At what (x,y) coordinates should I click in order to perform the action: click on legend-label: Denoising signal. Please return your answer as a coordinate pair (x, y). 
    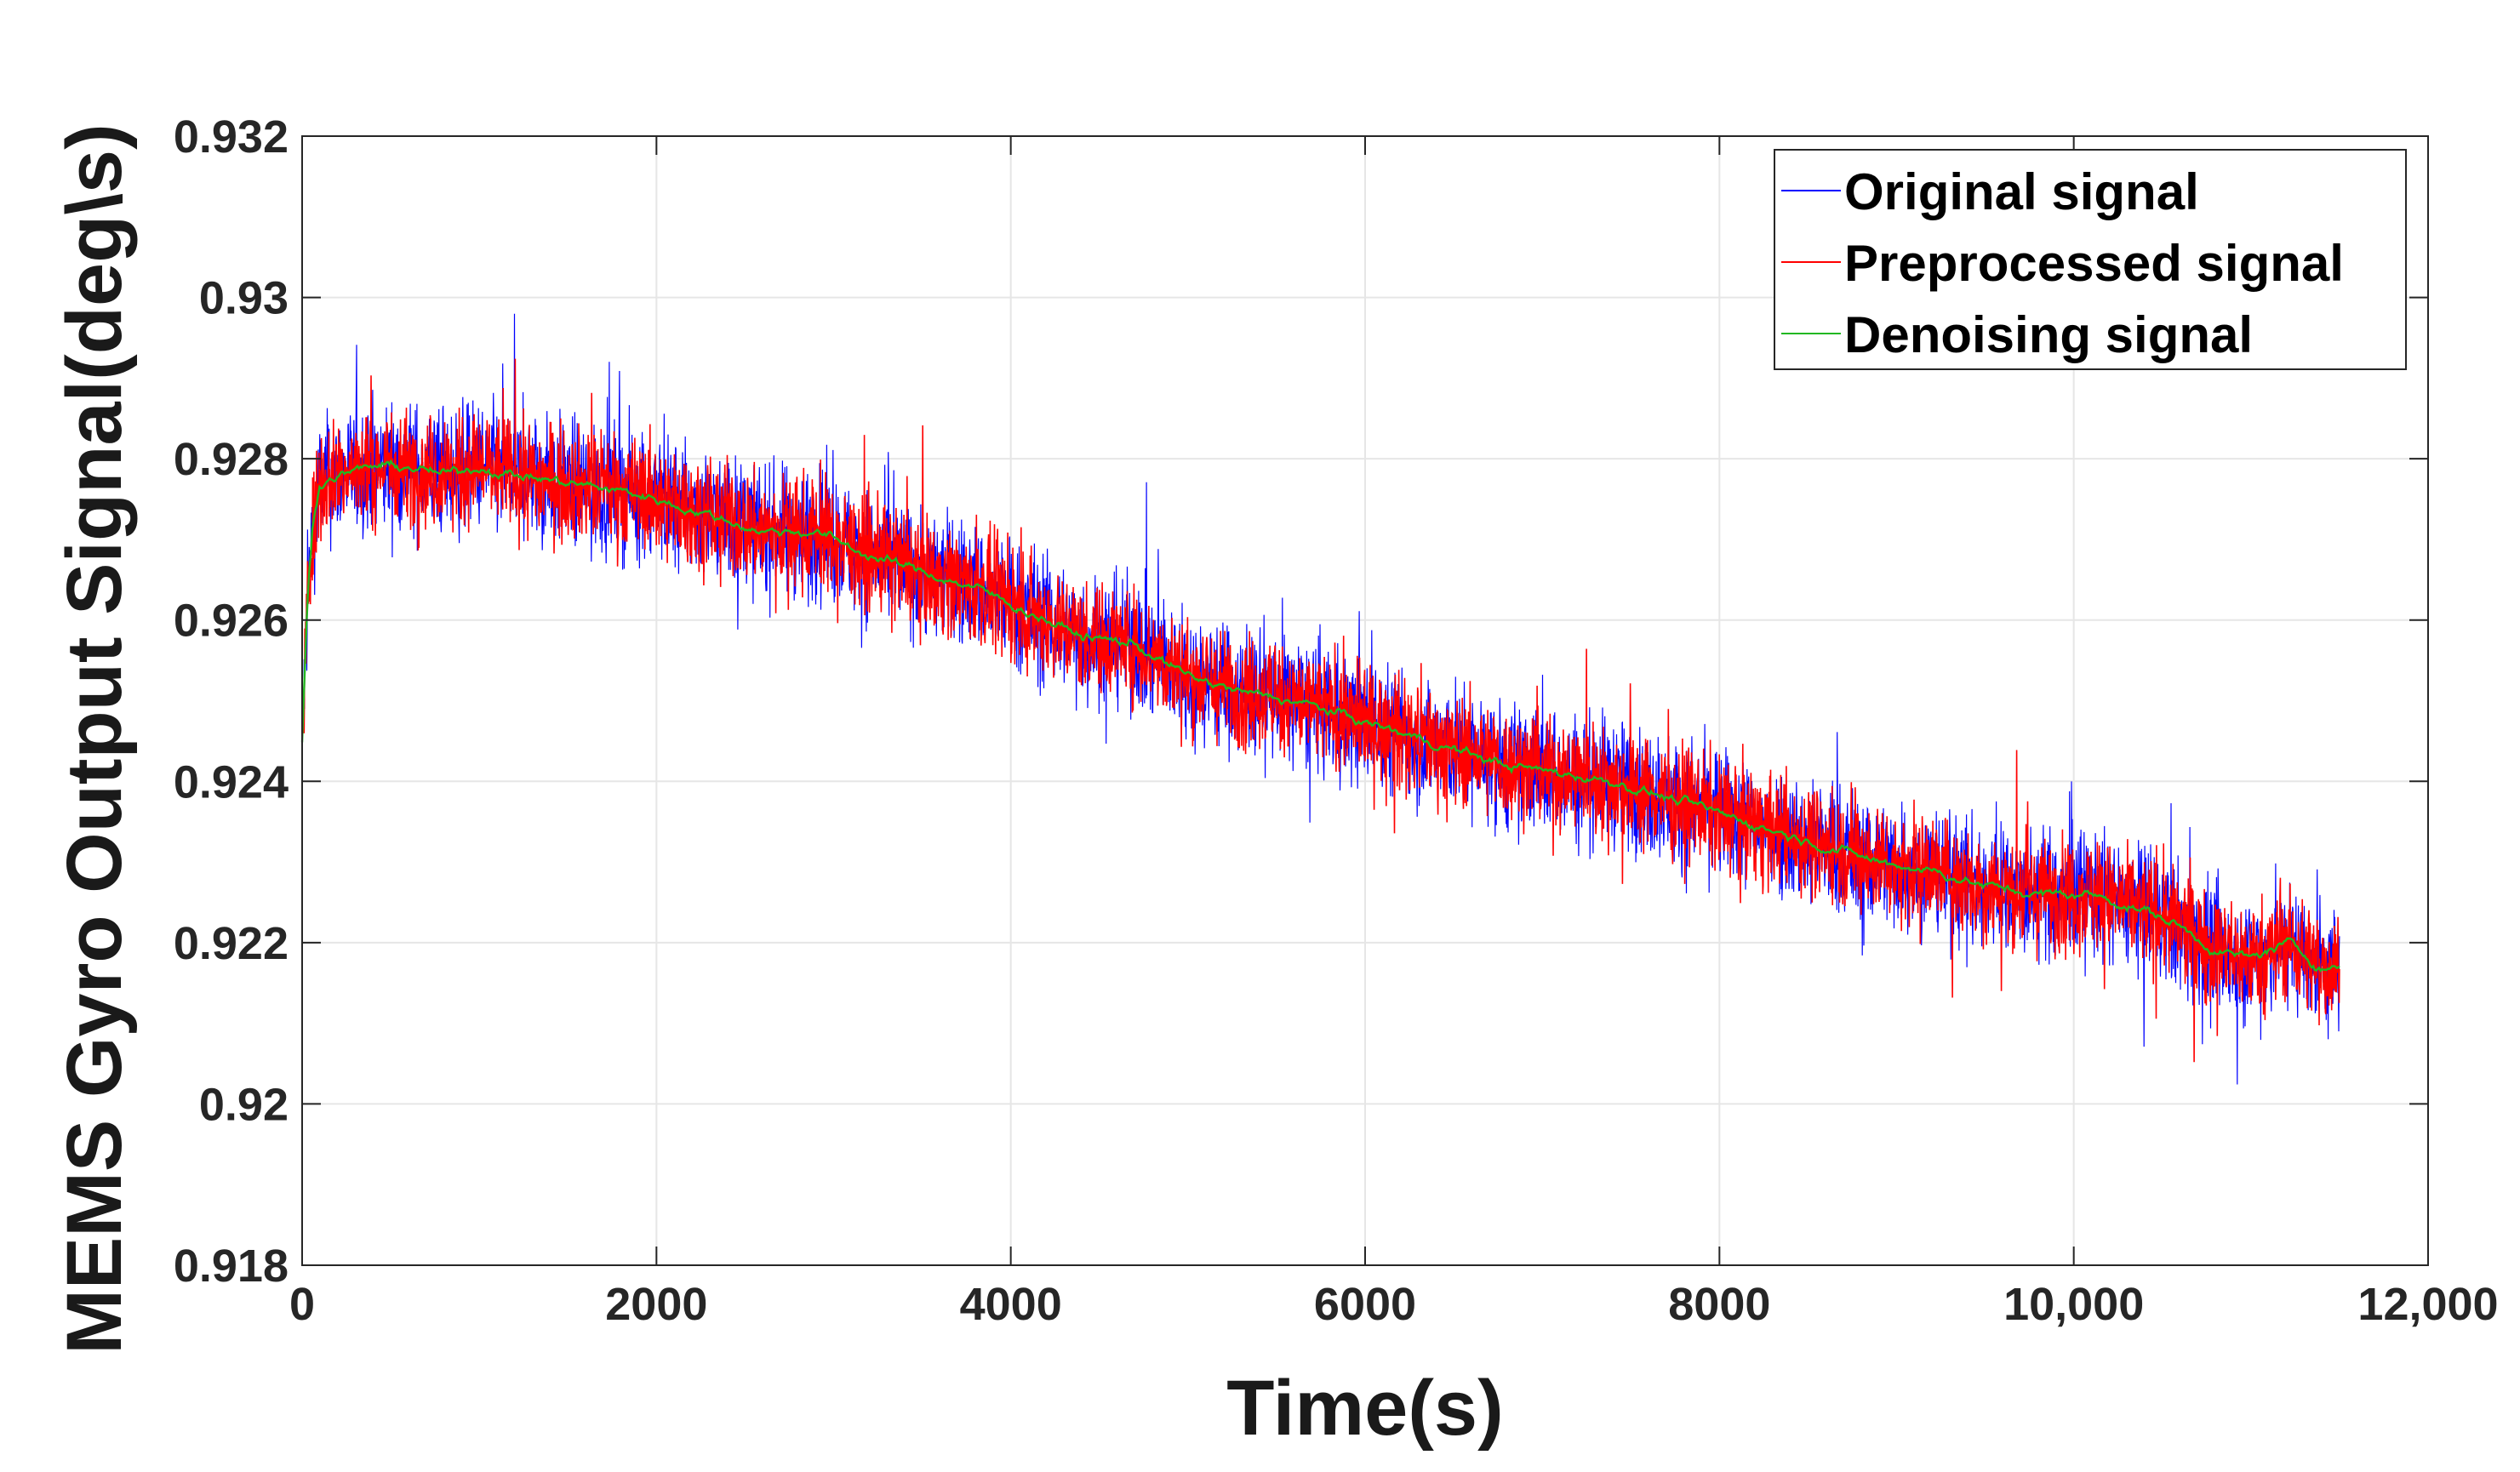
    Looking at the image, I should click on (2048, 334).